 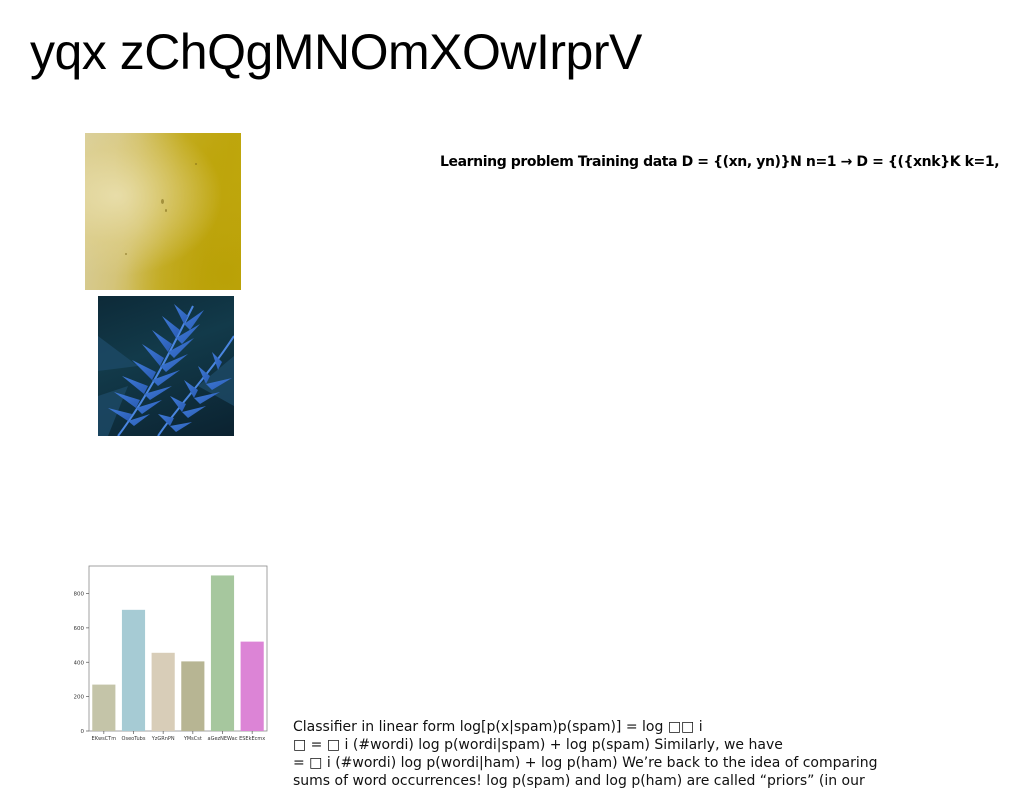 What do you see at coordinates (192, 739) in the screenshot?
I see `x-tick-label: YMsCst` at bounding box center [192, 739].